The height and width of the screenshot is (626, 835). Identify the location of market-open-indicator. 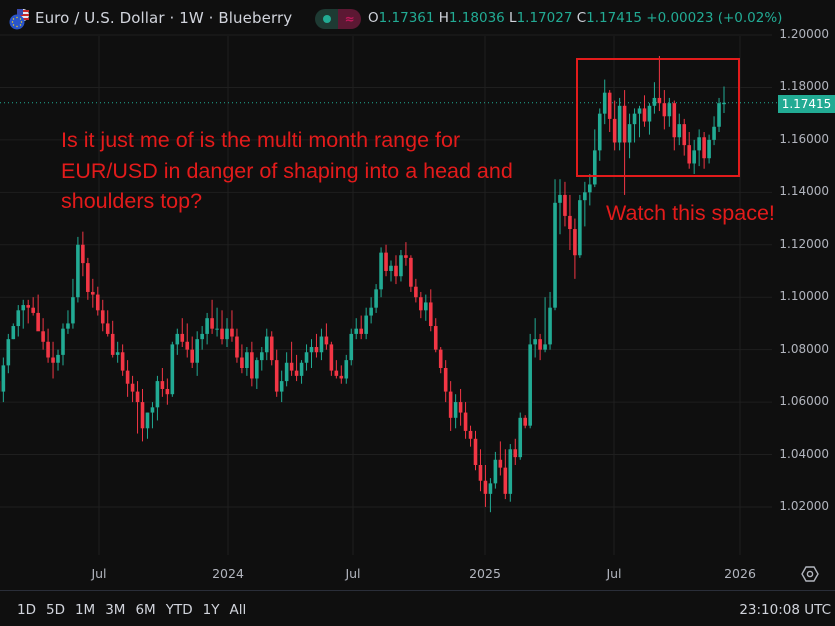
(326, 19).